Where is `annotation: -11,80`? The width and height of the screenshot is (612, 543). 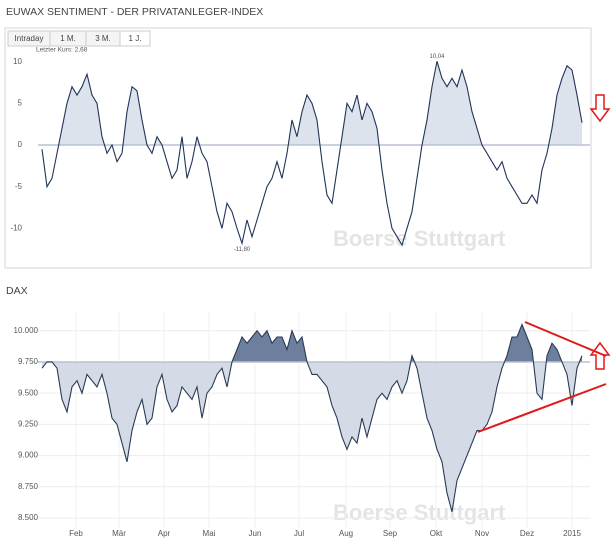
annotation: -11,80 is located at coordinates (242, 250).